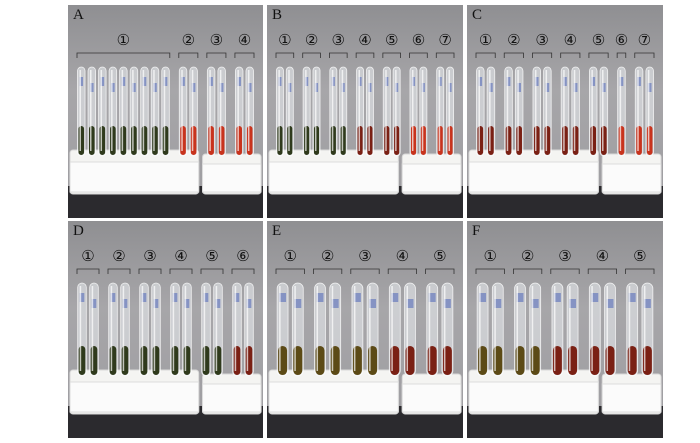 This screenshot has height=443, width=700. Describe the element at coordinates (445, 40) in the screenshot. I see `group-label: ⑦` at that location.